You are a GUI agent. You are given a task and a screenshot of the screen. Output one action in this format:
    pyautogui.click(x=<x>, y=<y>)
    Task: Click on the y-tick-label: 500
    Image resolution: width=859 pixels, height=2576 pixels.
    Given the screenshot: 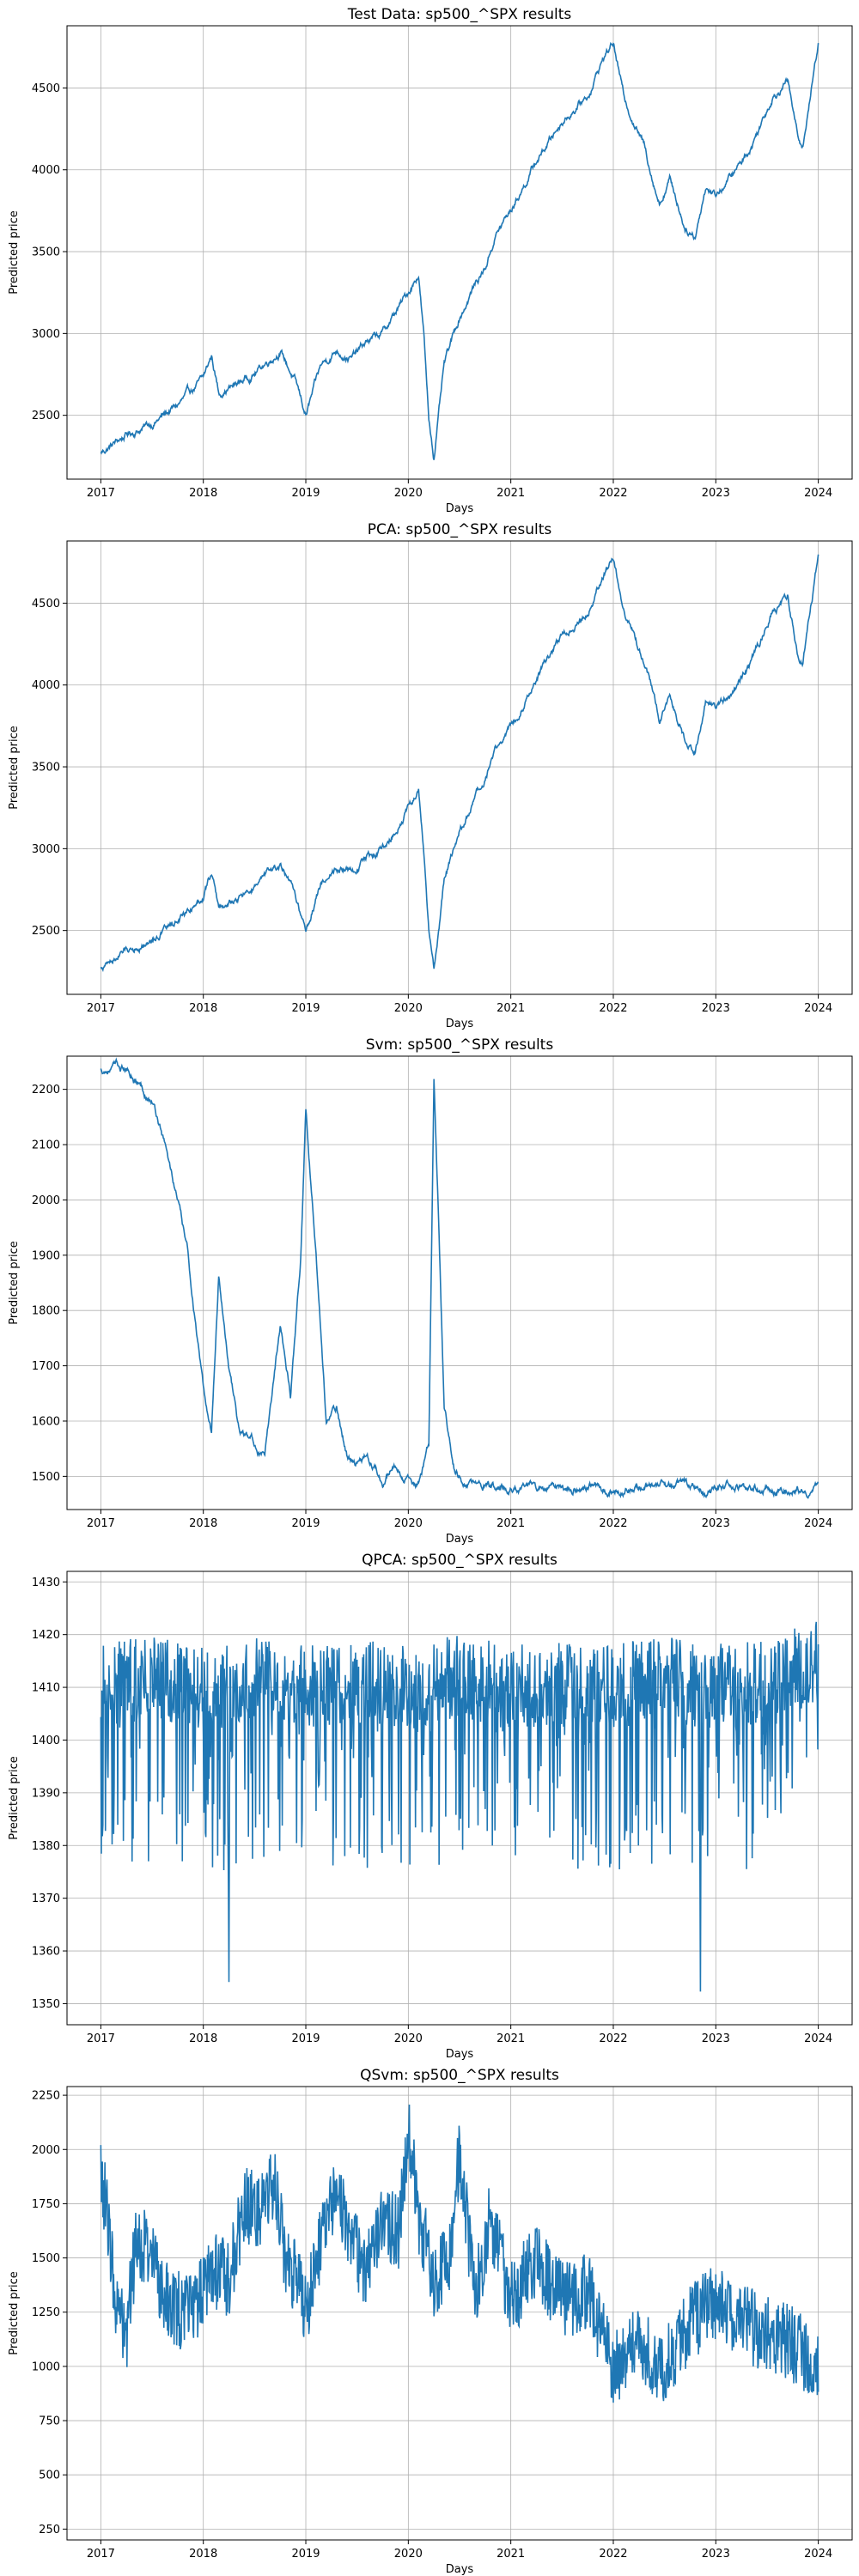 What is the action you would take?
    pyautogui.click(x=49, y=2476)
    